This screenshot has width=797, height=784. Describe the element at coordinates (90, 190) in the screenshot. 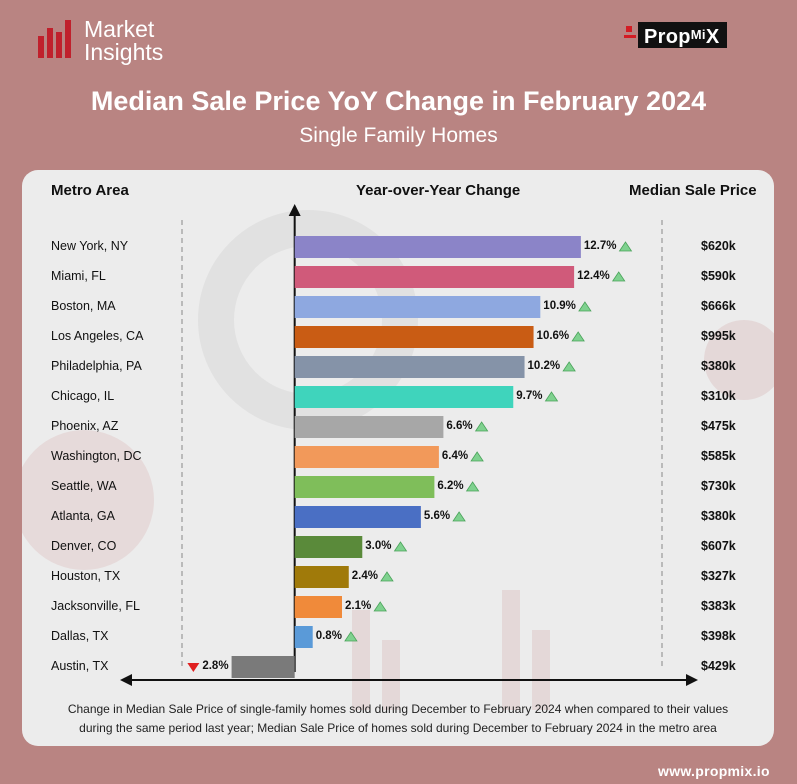

I see `metro-area-header: Metro Area` at that location.